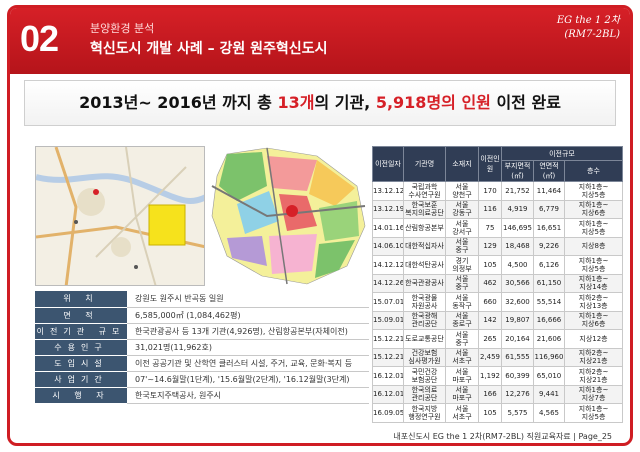  I want to click on cell-staff: 116, so click(490, 209).